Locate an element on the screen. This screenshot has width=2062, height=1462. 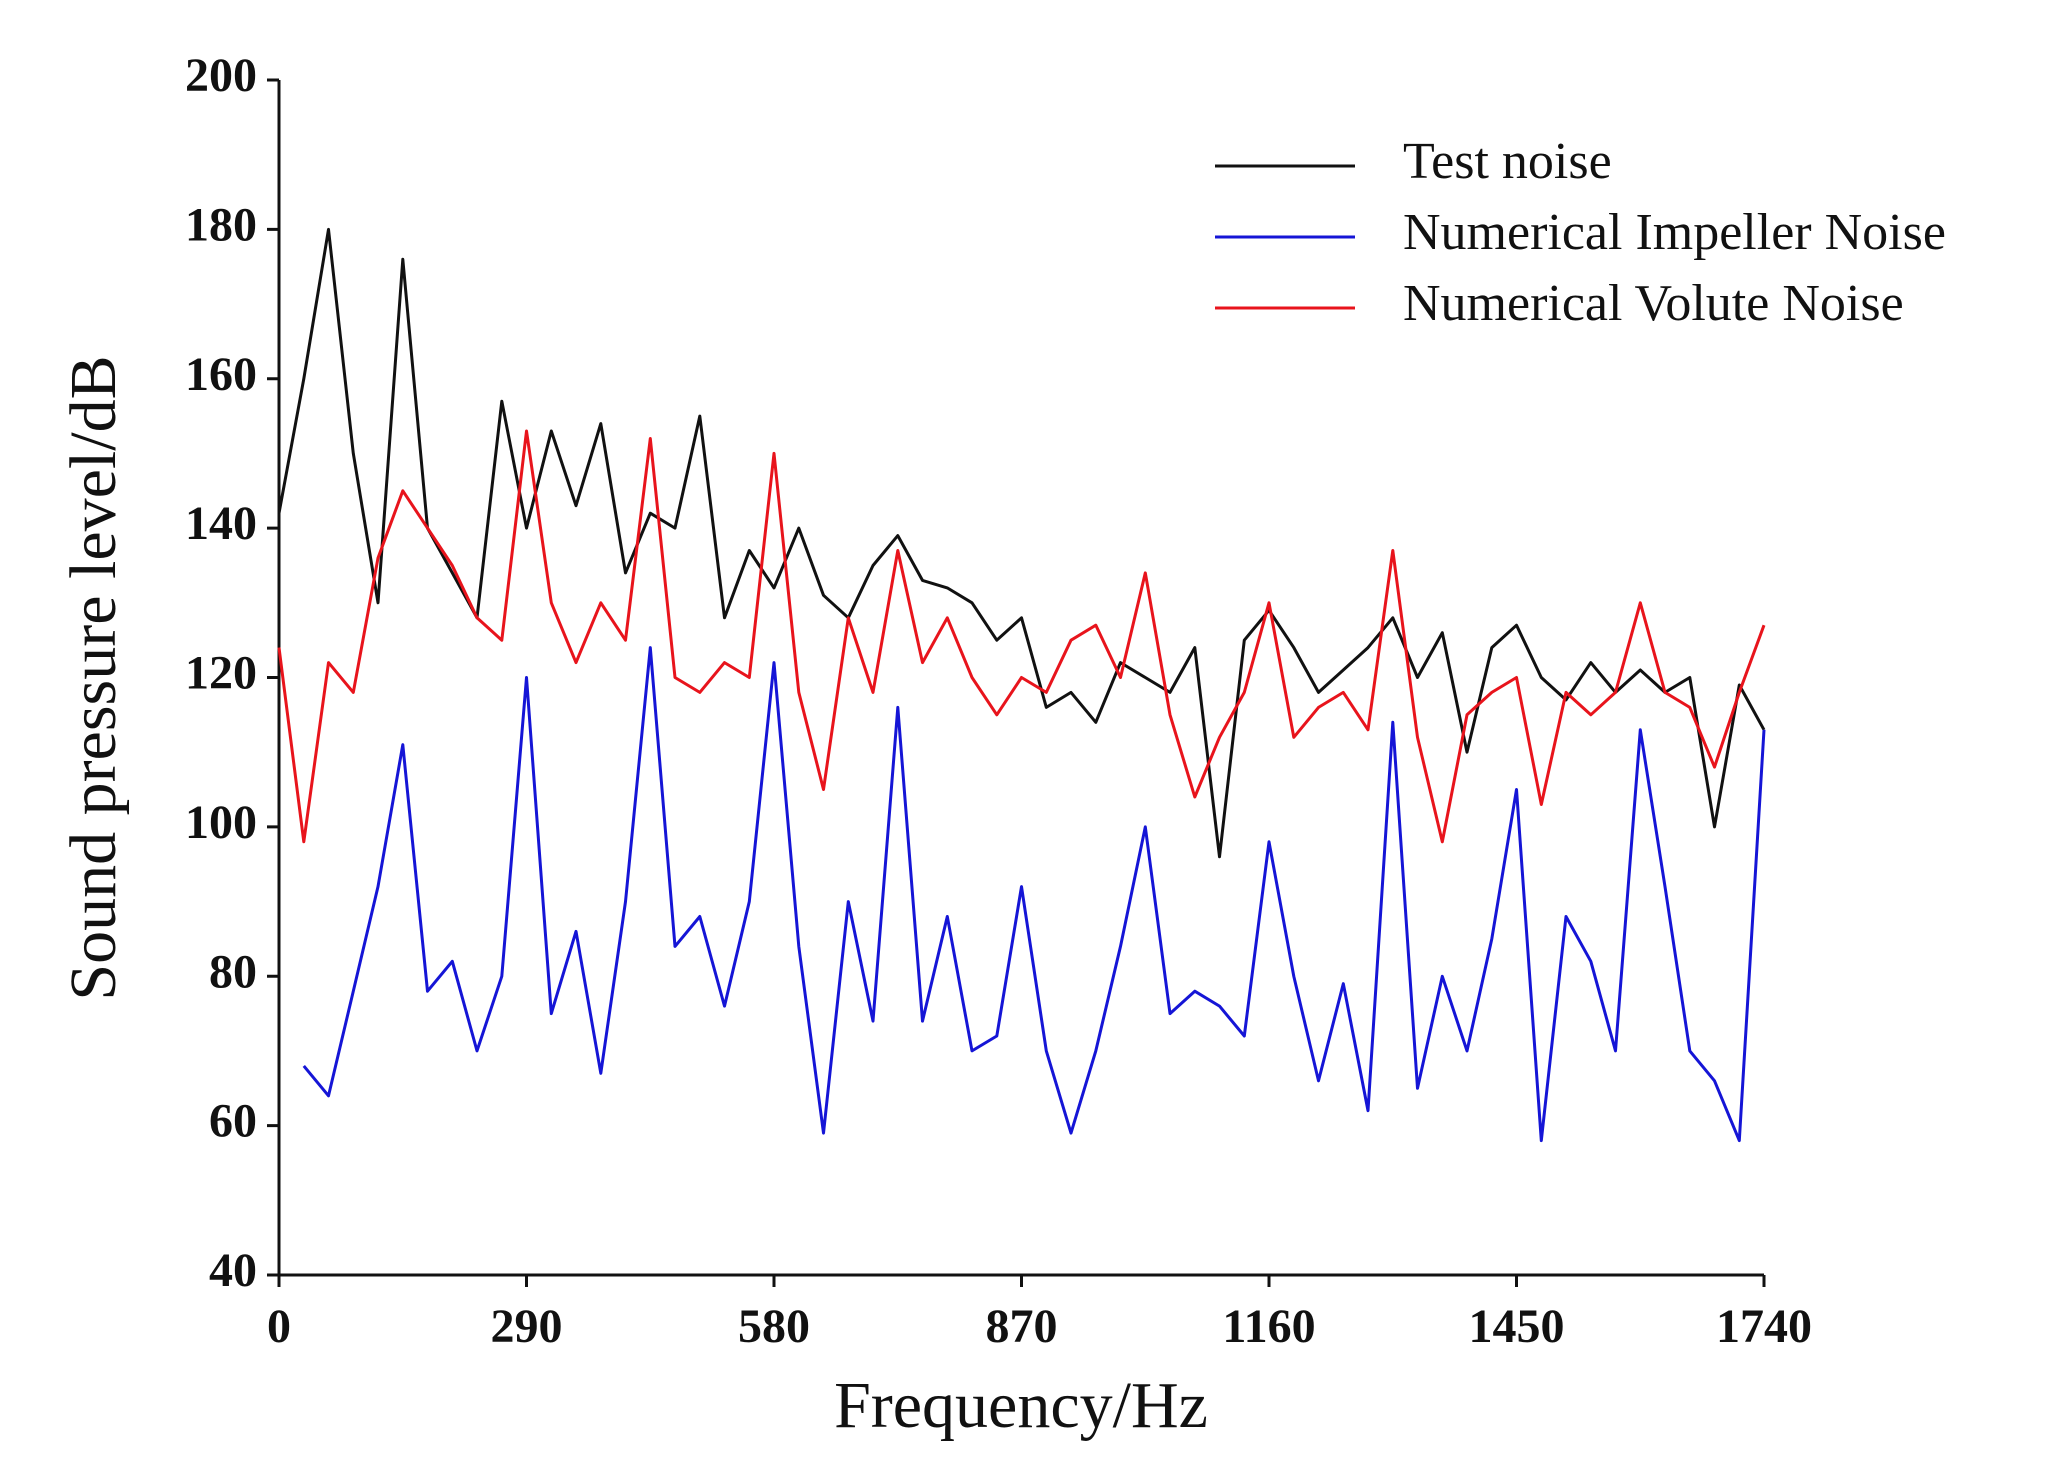
y-tick-label: 180 is located at coordinates (221, 224).